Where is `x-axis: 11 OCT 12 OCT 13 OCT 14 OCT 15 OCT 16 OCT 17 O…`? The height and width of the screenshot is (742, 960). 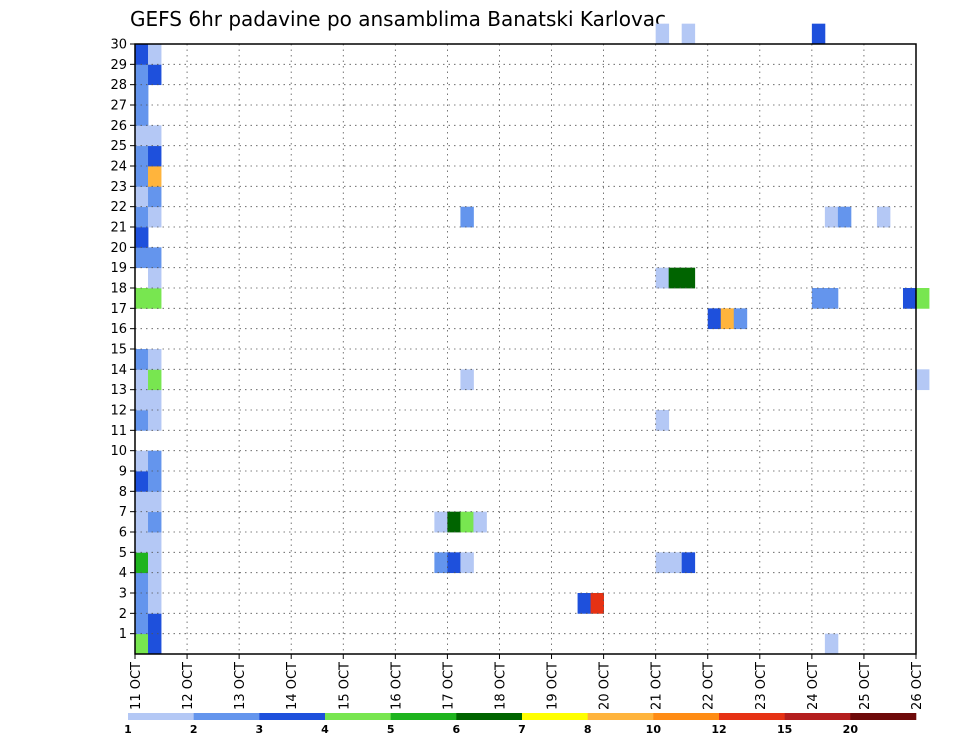 x-axis: 11 OCT 12 OCT 13 OCT 14 OCT 15 OCT 16 OCT 17 O… is located at coordinates (527, 682).